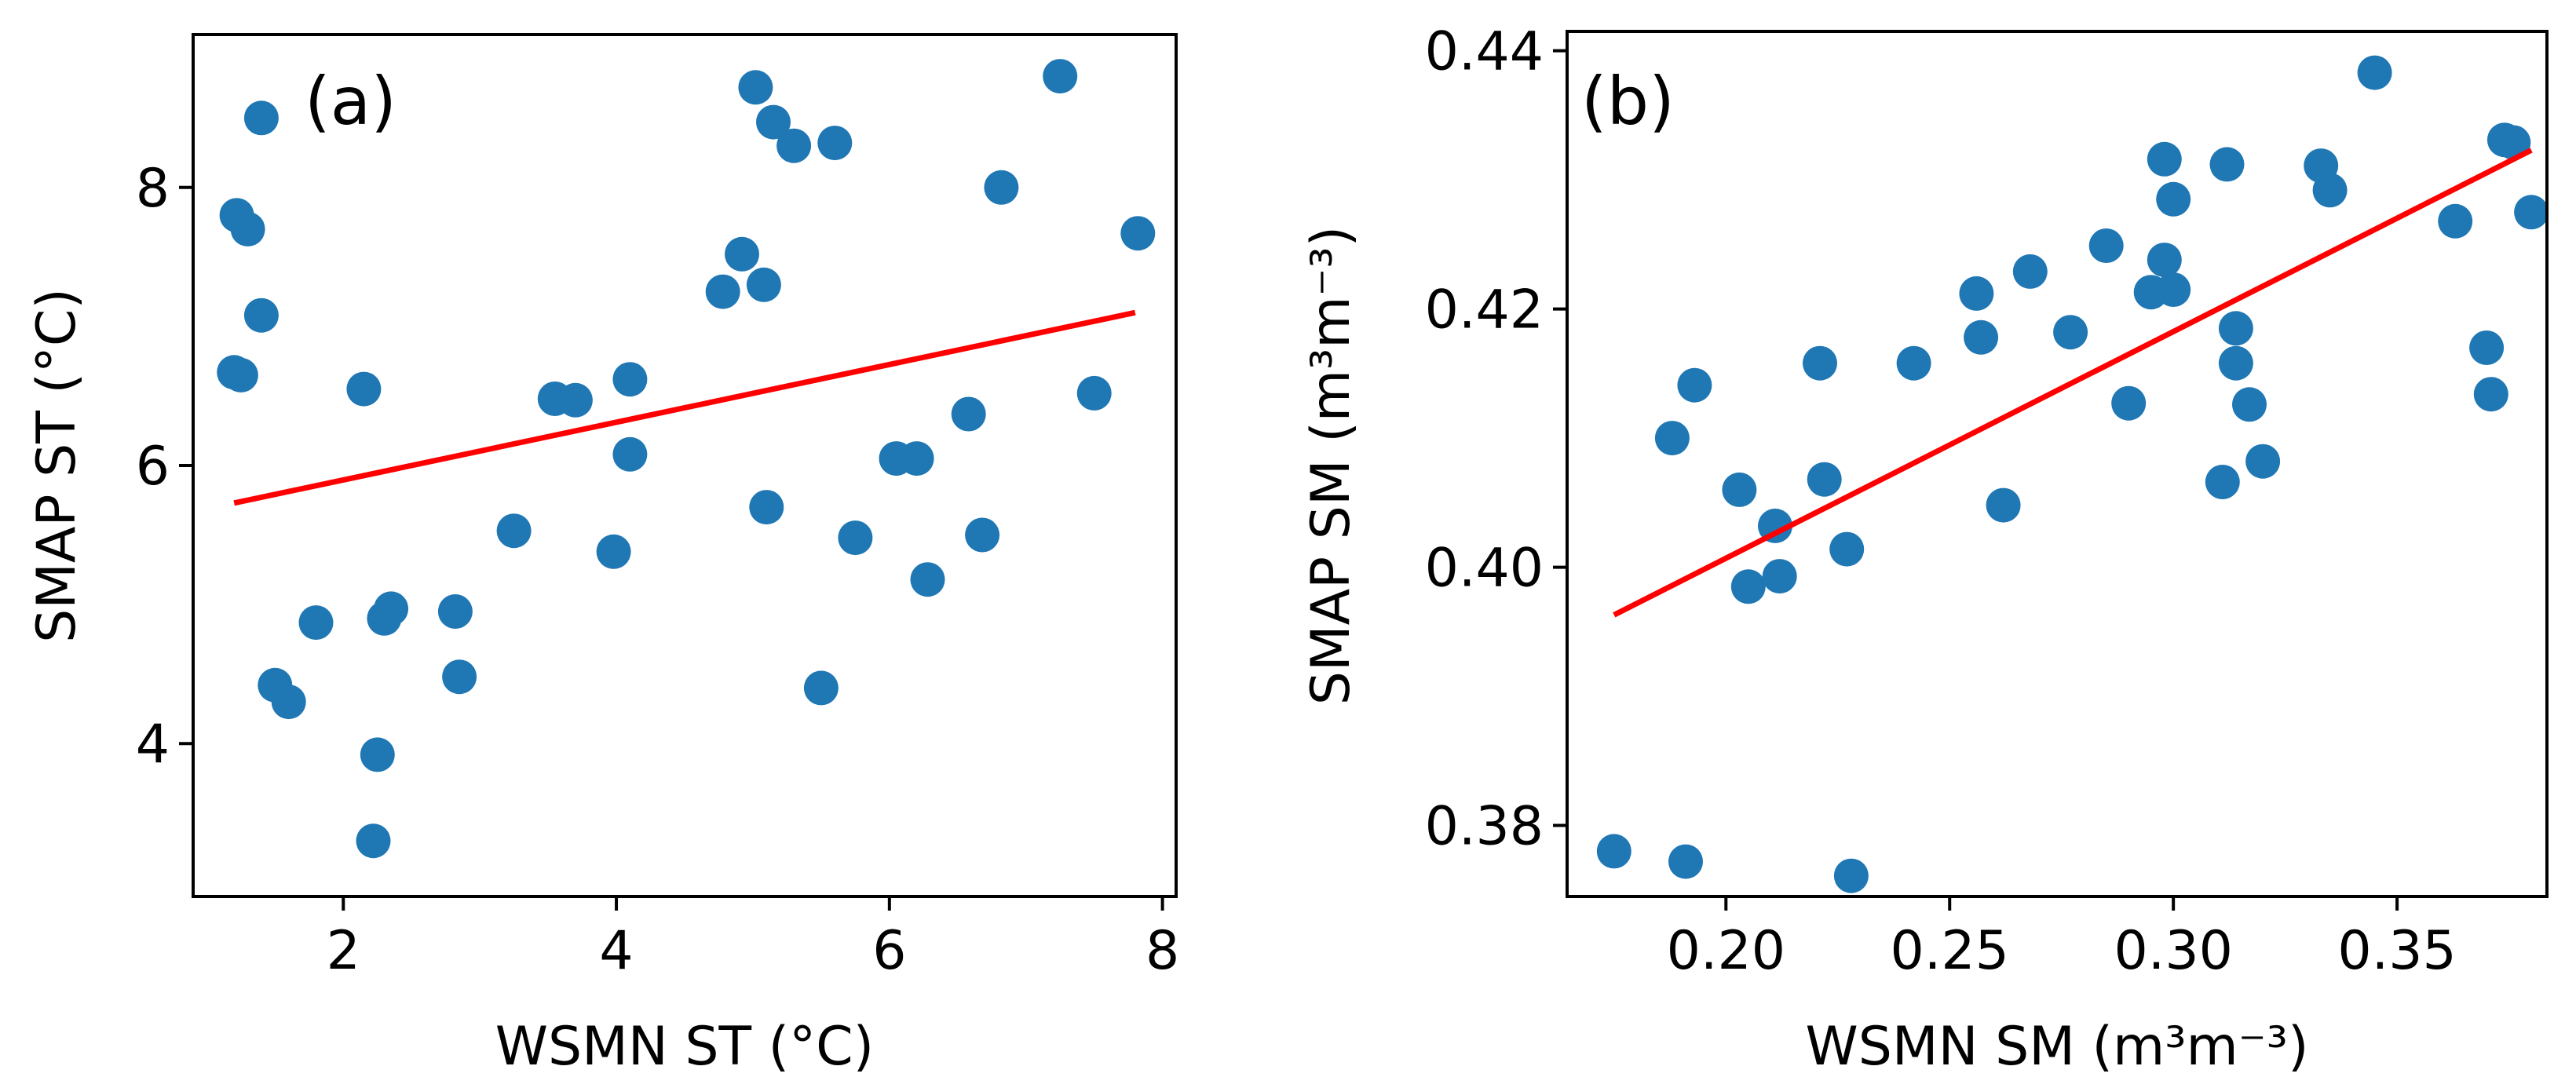  Describe the element at coordinates (1484, 52) in the screenshot. I see `y-tick-label-b-3: 0.44` at that location.